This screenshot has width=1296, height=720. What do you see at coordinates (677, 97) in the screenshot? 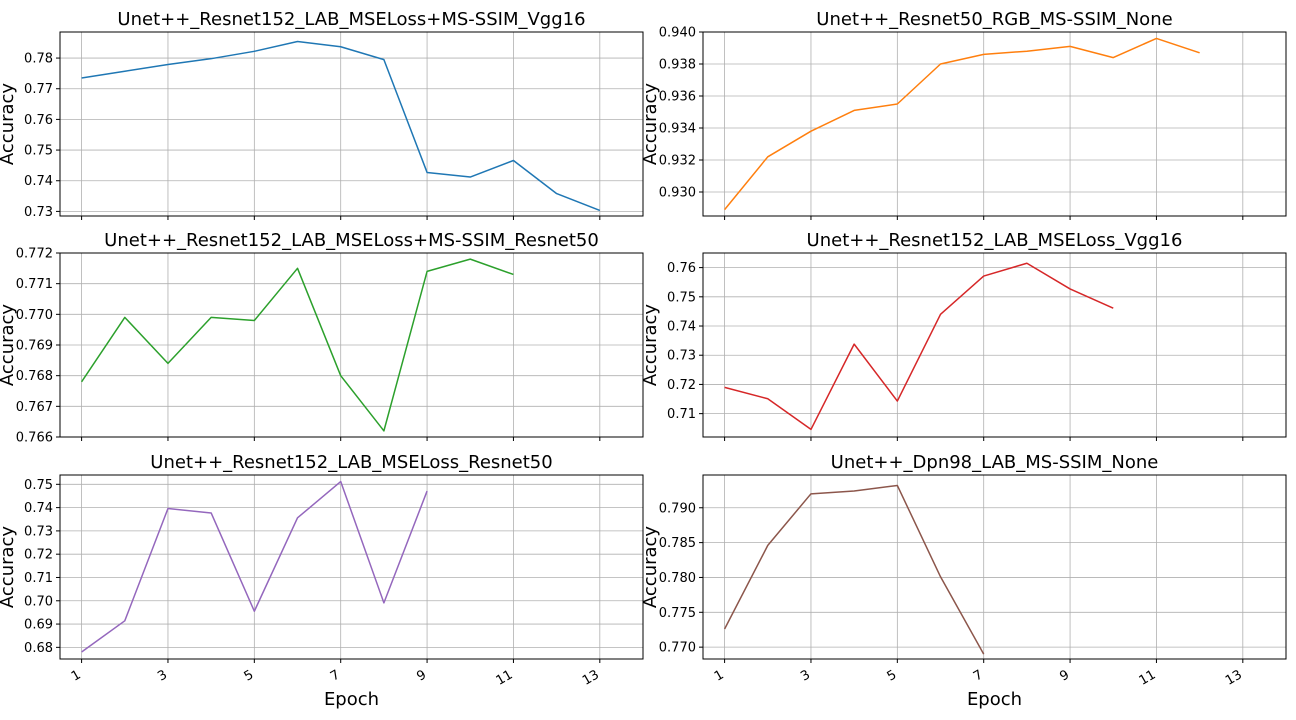
I see `y-tick-label: 0.936` at bounding box center [677, 97].